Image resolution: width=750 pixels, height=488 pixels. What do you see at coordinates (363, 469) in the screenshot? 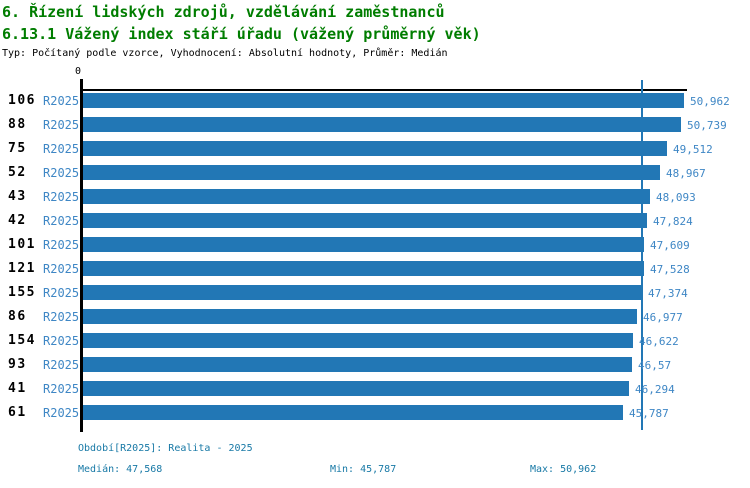
I see `footer-min-label: Min: 45,787` at bounding box center [363, 469].